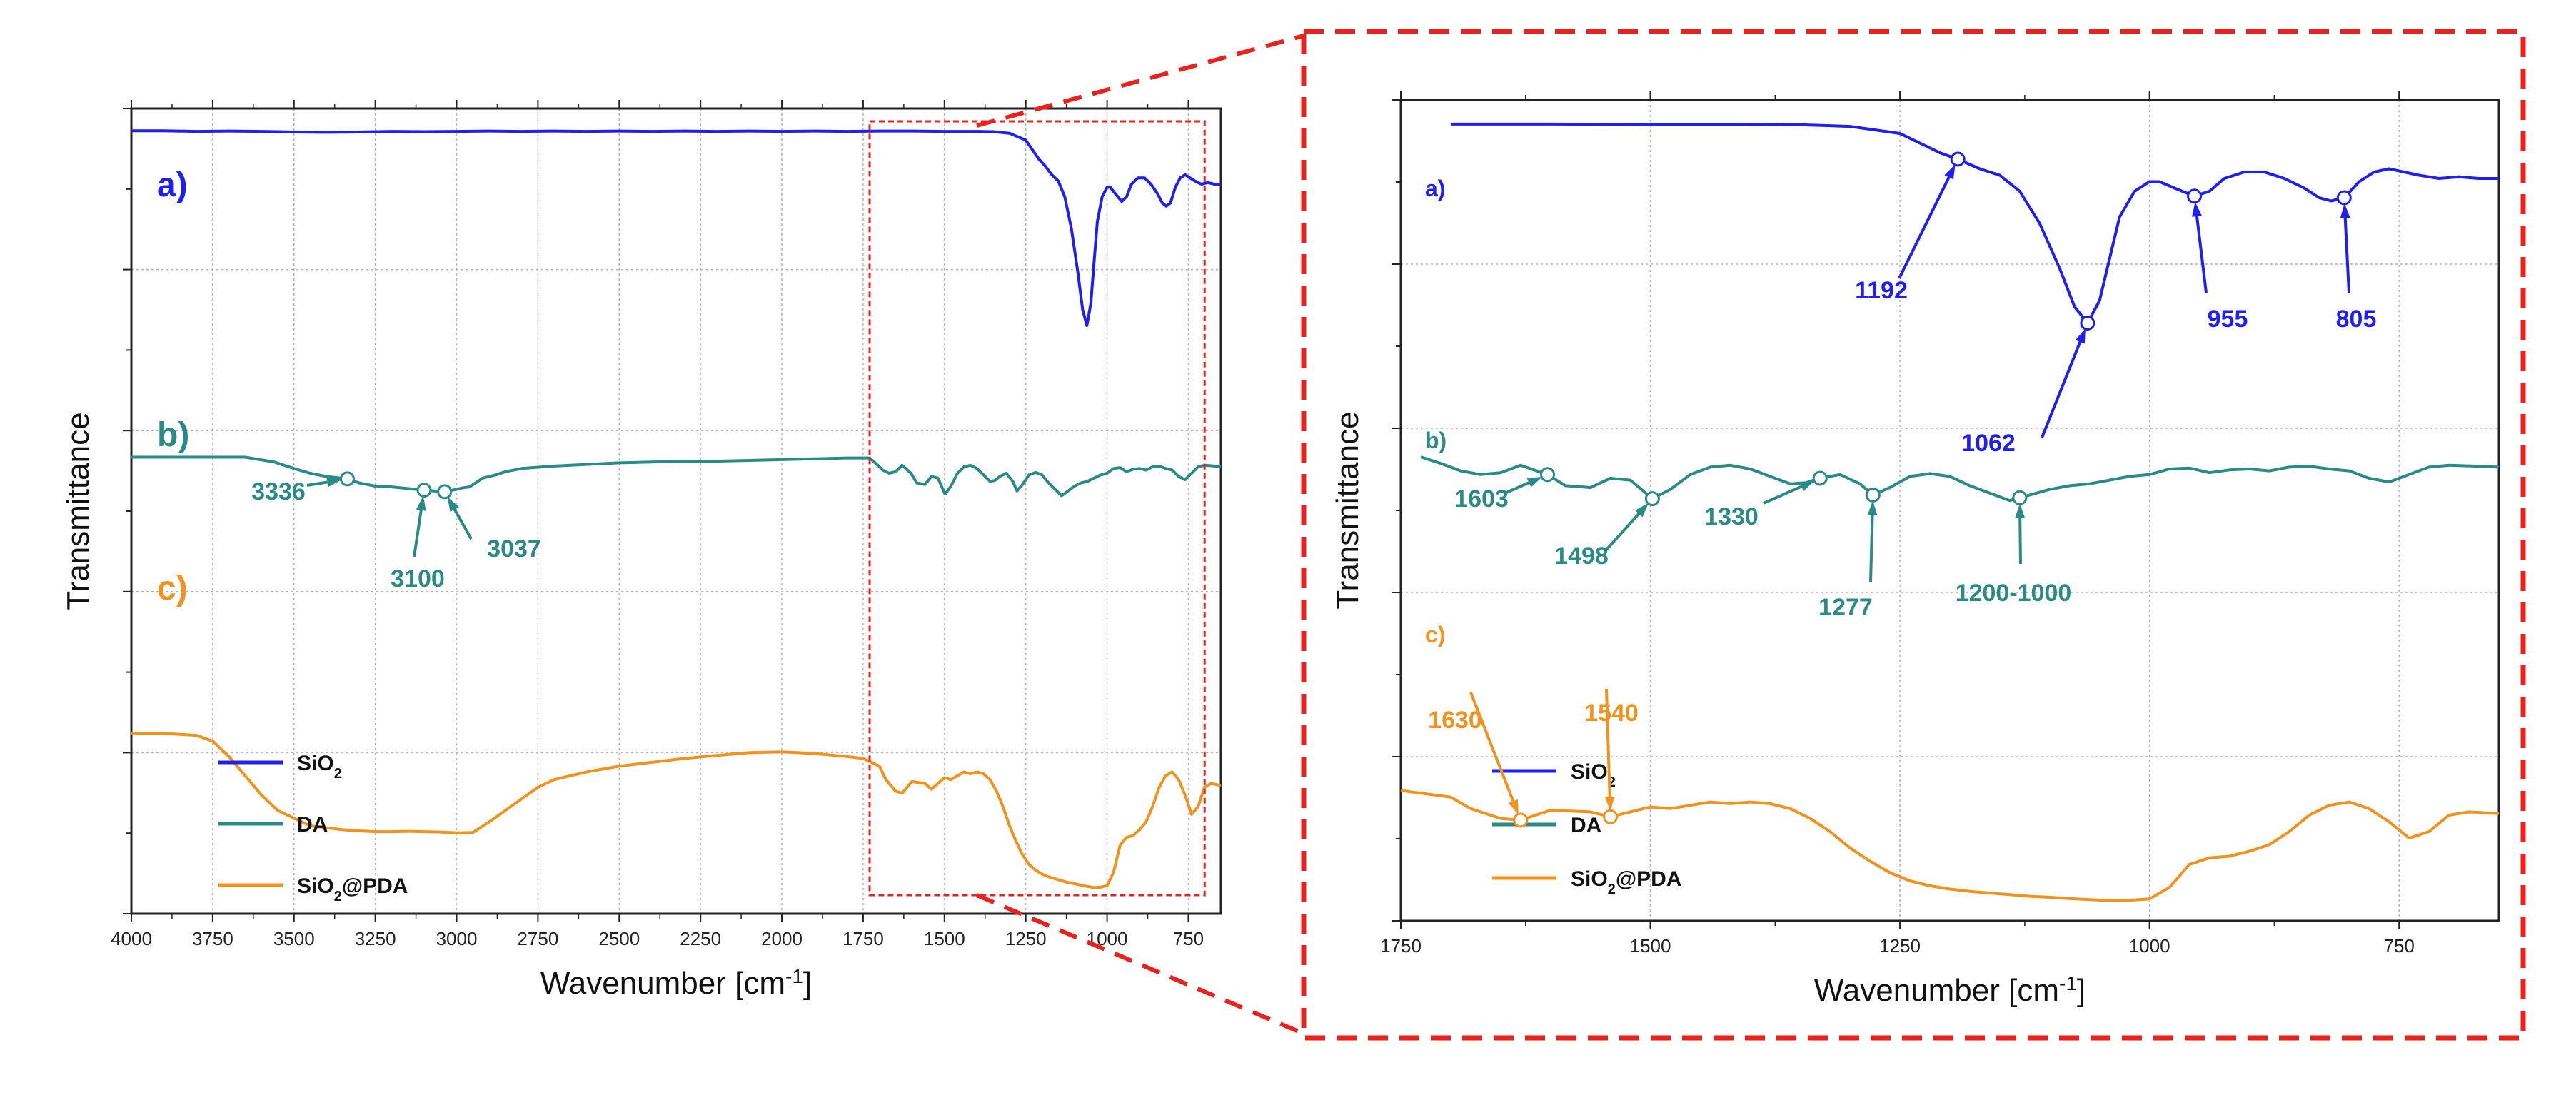 The image size is (2576, 1105). Describe the element at coordinates (2149, 946) in the screenshot. I see `x-tick-label: 1000` at that location.